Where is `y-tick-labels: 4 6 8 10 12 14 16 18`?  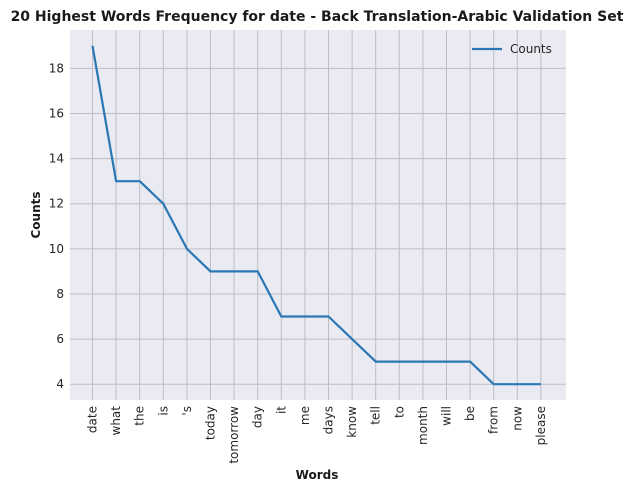
y-tick-labels: 4 6 8 10 12 14 16 18 is located at coordinates (56, 226).